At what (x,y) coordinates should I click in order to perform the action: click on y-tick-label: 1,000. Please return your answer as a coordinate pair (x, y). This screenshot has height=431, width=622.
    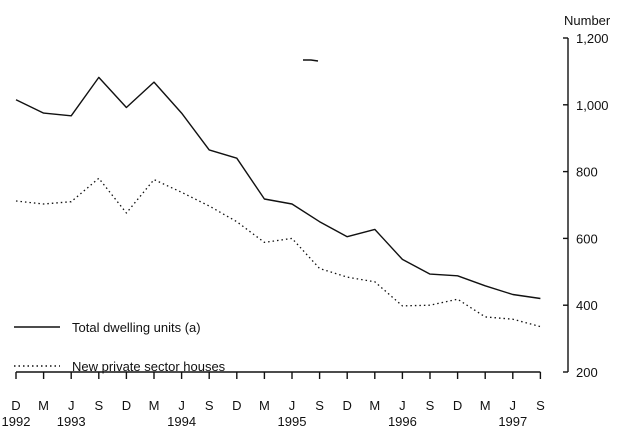
    Looking at the image, I should click on (592, 105).